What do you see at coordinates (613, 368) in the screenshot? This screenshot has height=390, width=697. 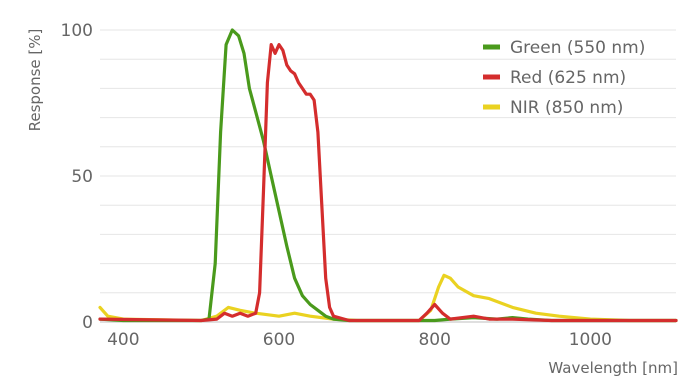 I see `x-axis-label: Wavelength [nm]` at bounding box center [613, 368].